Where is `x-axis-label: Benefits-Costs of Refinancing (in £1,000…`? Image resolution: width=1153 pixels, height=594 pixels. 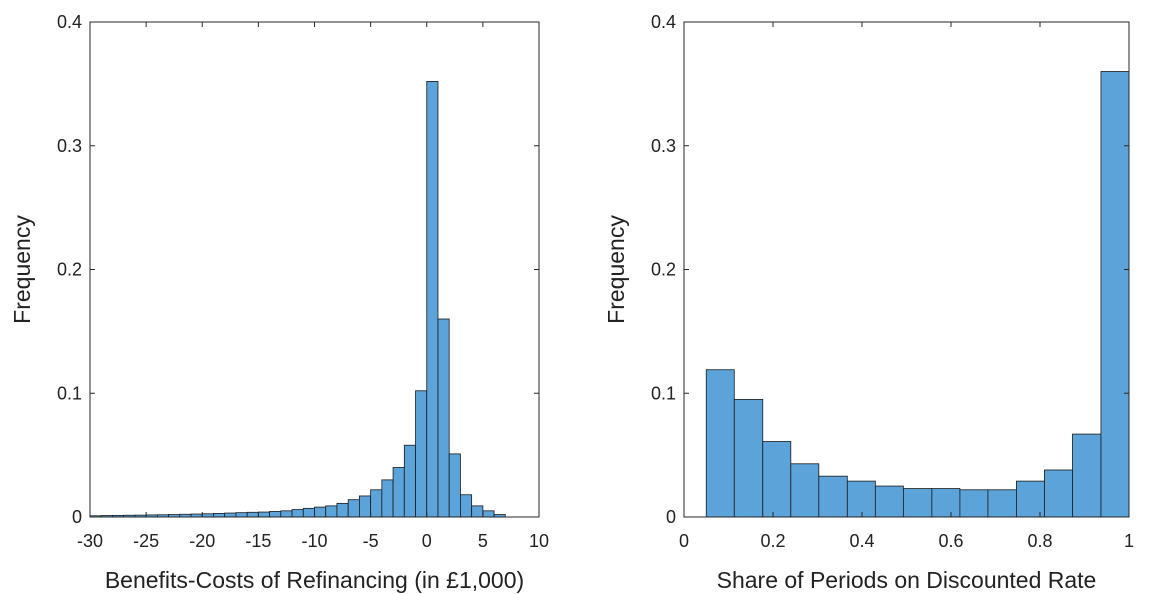 x-axis-label: Benefits-Costs of Refinancing (in £1,000… is located at coordinates (314, 580).